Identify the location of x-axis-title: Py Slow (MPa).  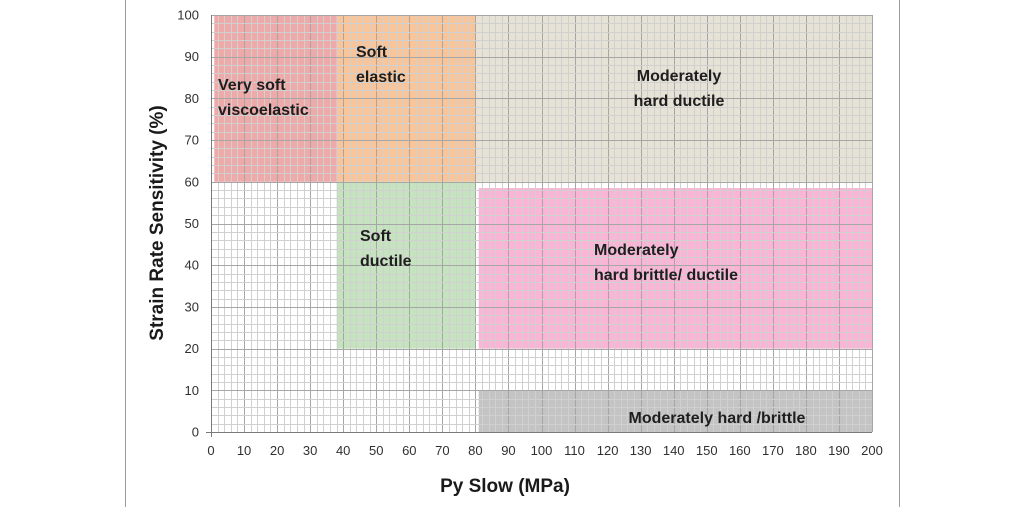
(505, 486).